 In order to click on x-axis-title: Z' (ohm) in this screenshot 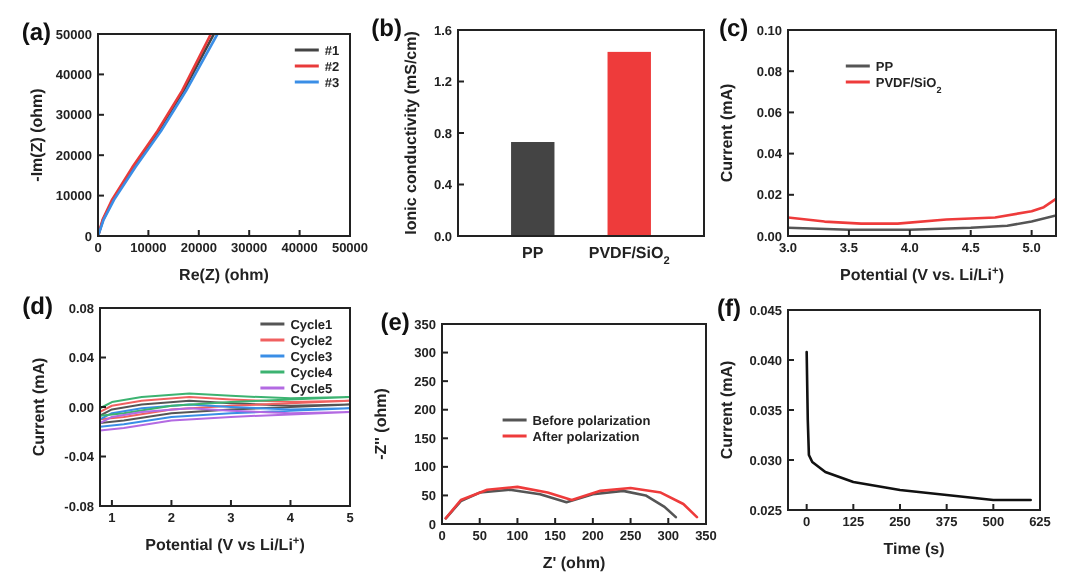, I will do `click(574, 563)`.